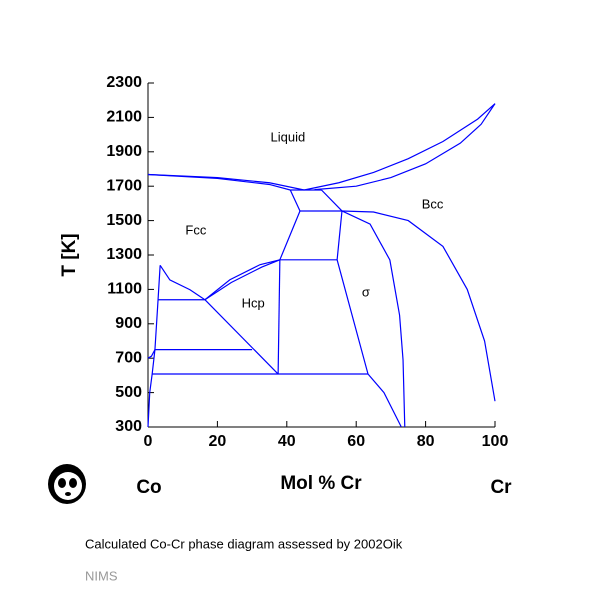 This screenshot has height=608, width=595. I want to click on y-tick-label: 1300, so click(124, 254).